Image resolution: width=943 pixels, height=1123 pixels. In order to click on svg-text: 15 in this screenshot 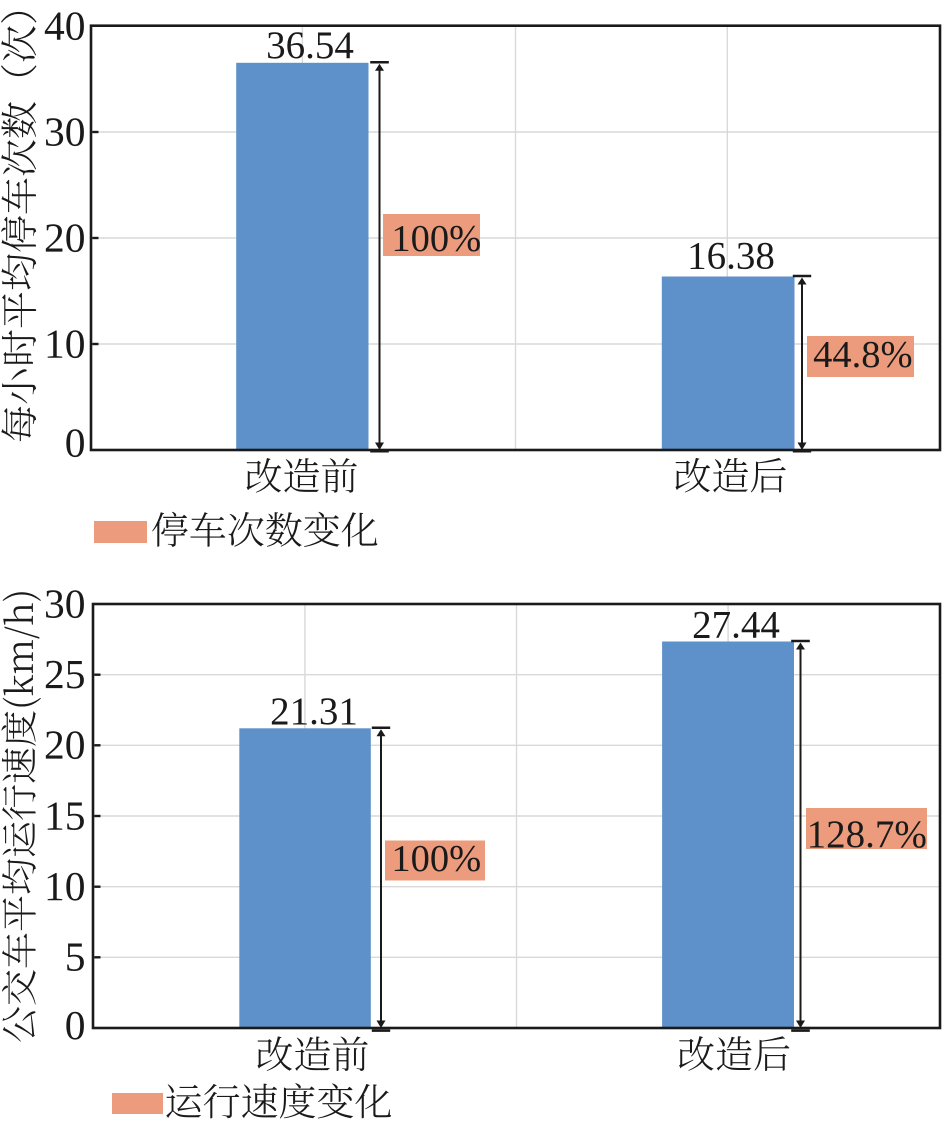, I will do `click(65, 815)`.